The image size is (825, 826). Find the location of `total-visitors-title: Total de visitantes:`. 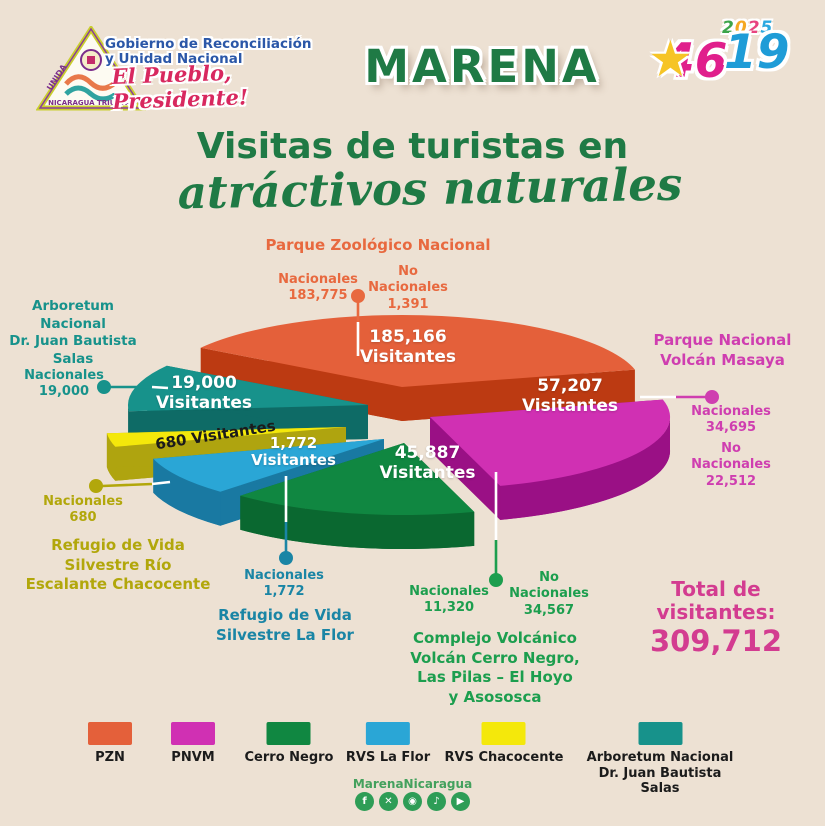

total-visitors-title: Total de visitantes: is located at coordinates (716, 600).